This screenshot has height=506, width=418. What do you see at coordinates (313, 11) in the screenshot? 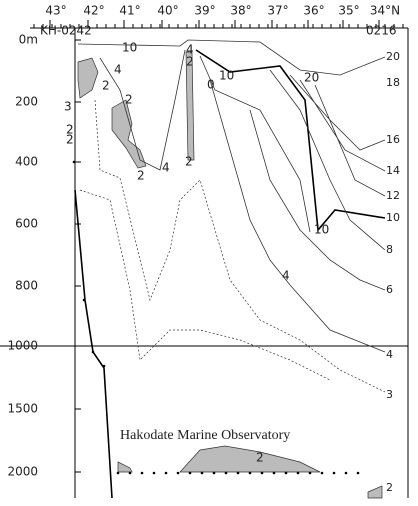
I see `top-label: 36°` at bounding box center [313, 11].